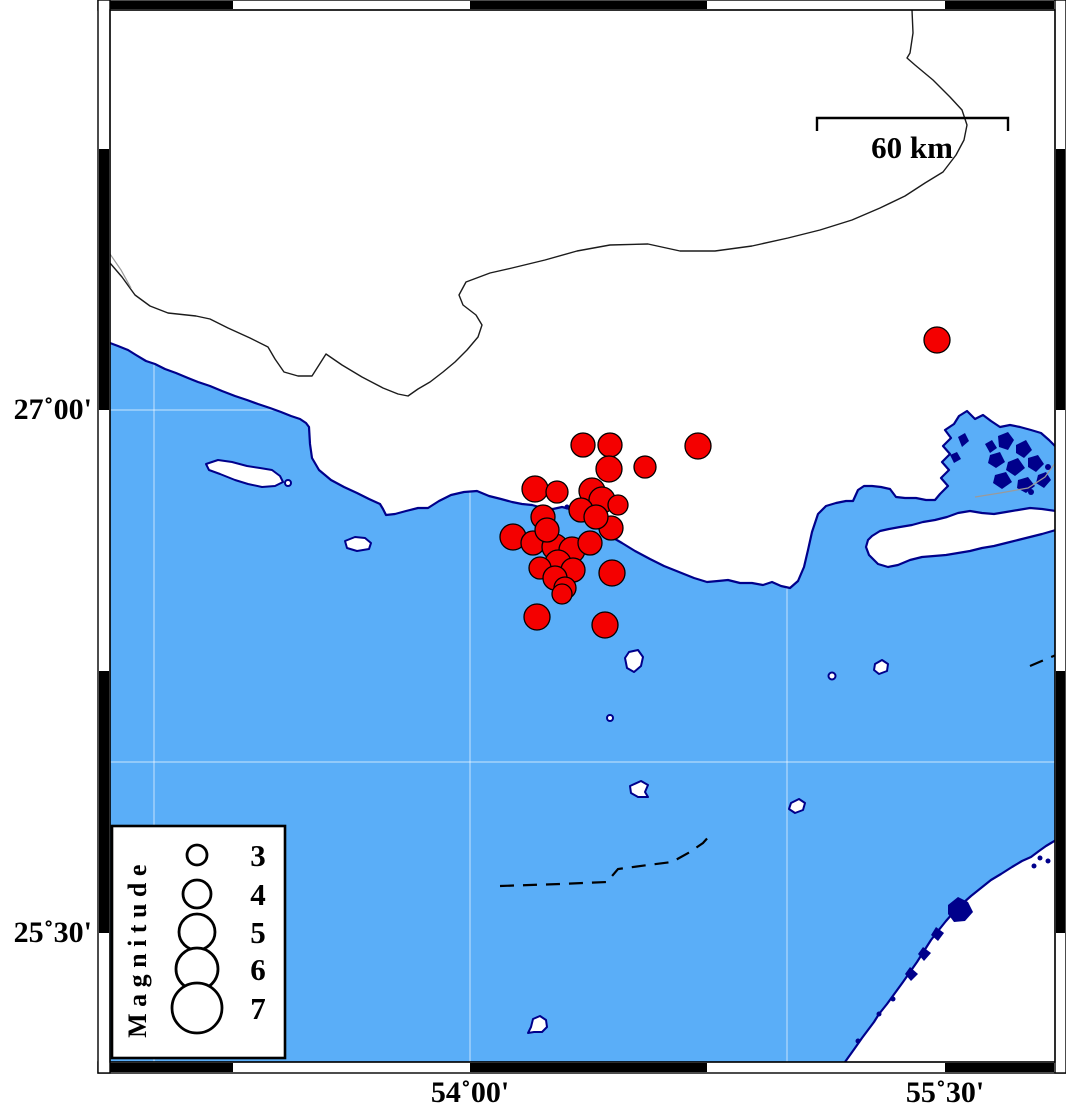 This screenshot has height=1111, width=1066. I want to click on legend-magnitude-label: 5, so click(258, 932).